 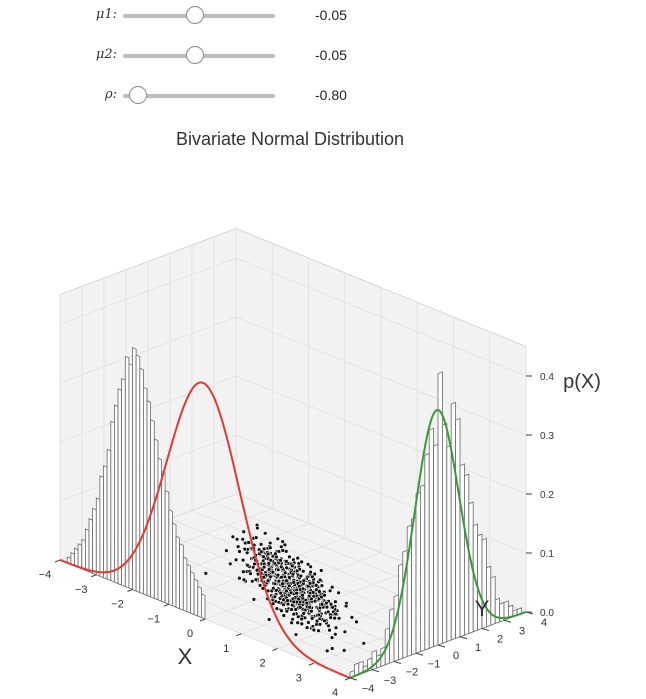 What do you see at coordinates (331, 95) in the screenshot?
I see `slider-value: -0.80` at bounding box center [331, 95].